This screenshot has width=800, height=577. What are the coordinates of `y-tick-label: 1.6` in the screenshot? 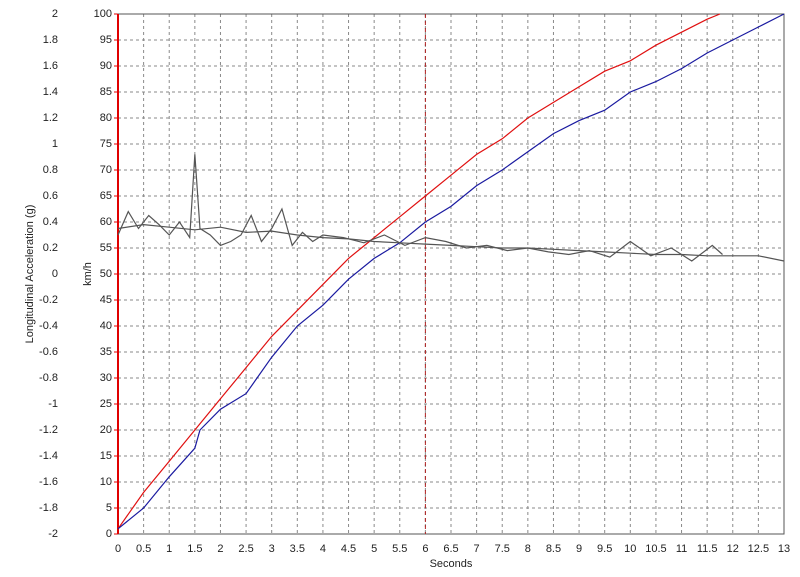 It's located at (50, 66).